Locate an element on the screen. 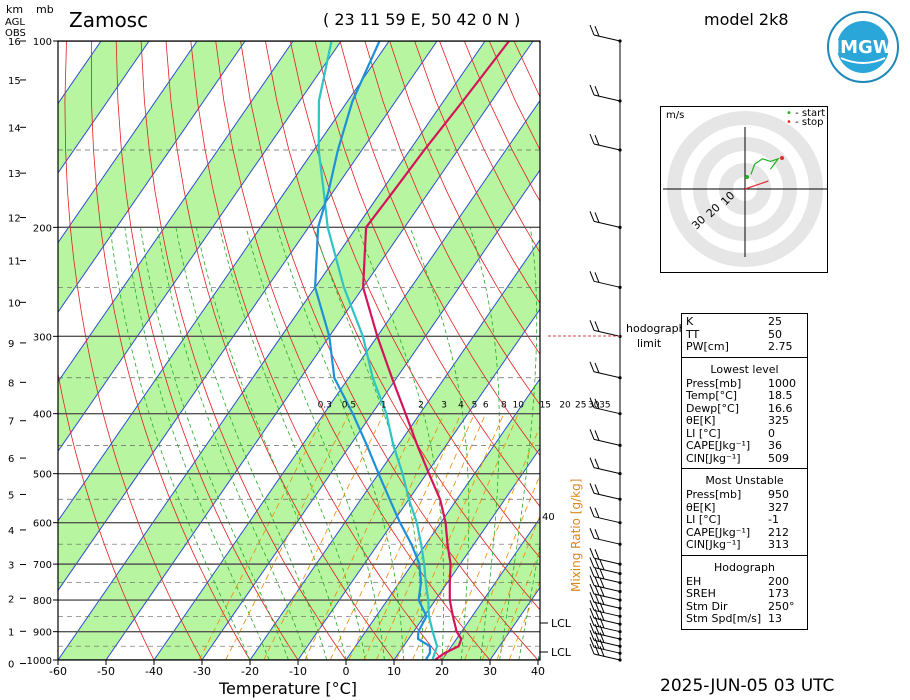 Image resolution: width=910 pixels, height=700 pixels. mb-unit-label: mb is located at coordinates (45, 9).